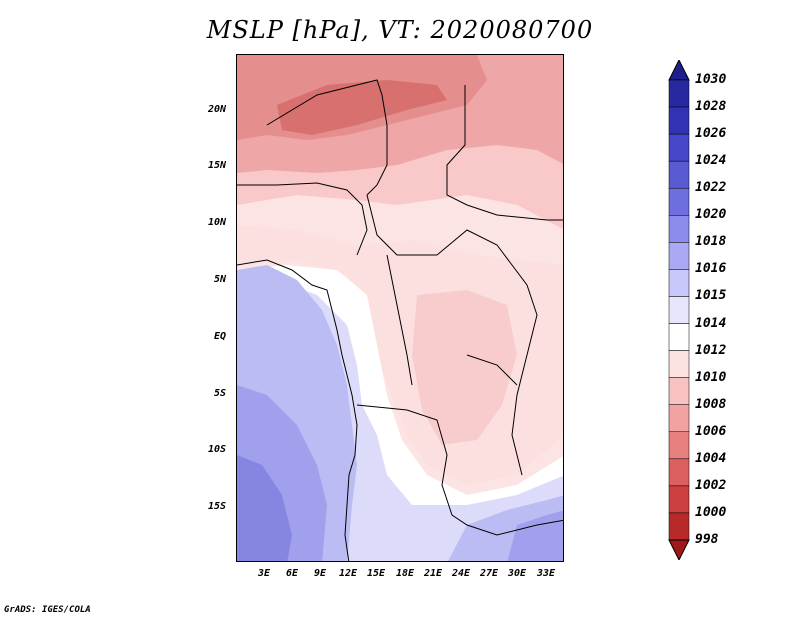 This screenshot has width=800, height=618. I want to click on colorbar, so click(679, 310).